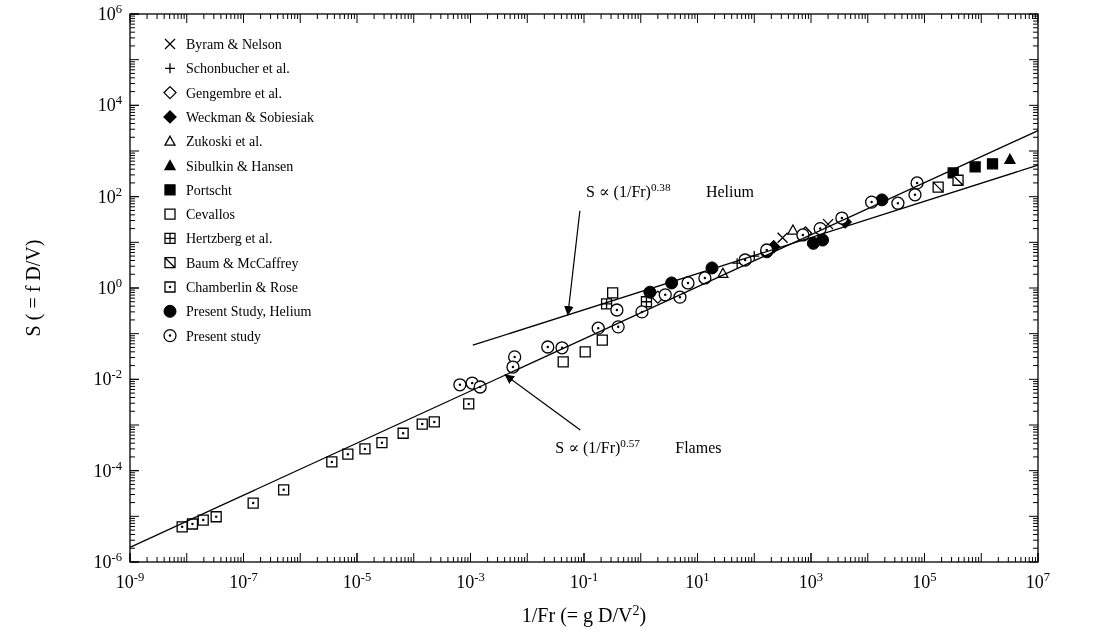 Image resolution: width=1099 pixels, height=643 pixels. Describe the element at coordinates (584, 581) in the screenshot. I see `x-tick-label: 10$^{-1}$` at that location.